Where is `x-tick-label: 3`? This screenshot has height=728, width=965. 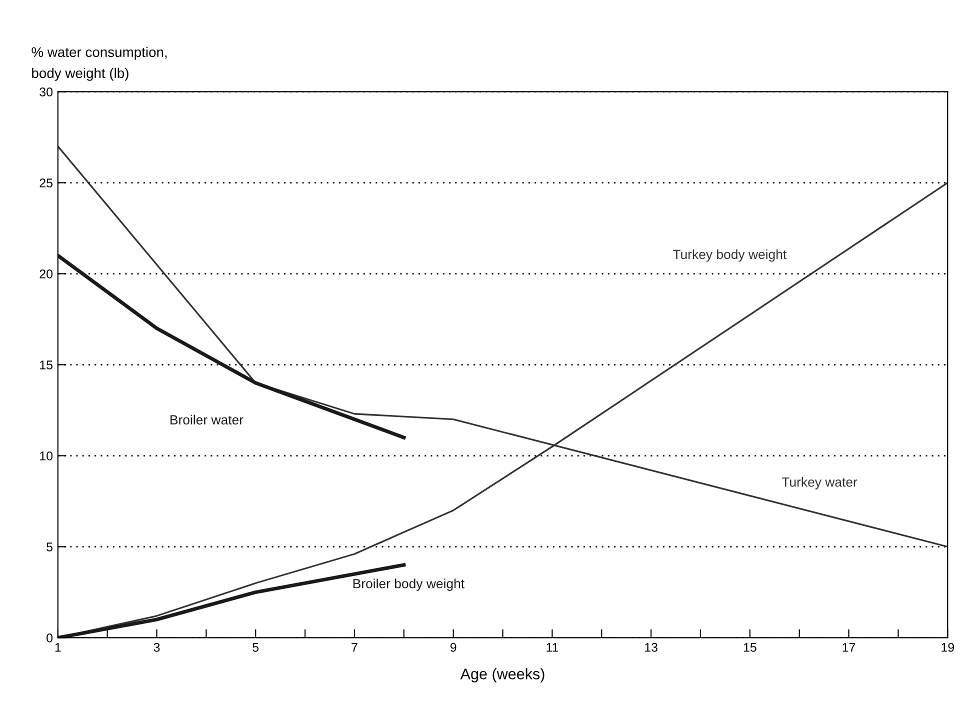 x-tick-label: 3 is located at coordinates (157, 647).